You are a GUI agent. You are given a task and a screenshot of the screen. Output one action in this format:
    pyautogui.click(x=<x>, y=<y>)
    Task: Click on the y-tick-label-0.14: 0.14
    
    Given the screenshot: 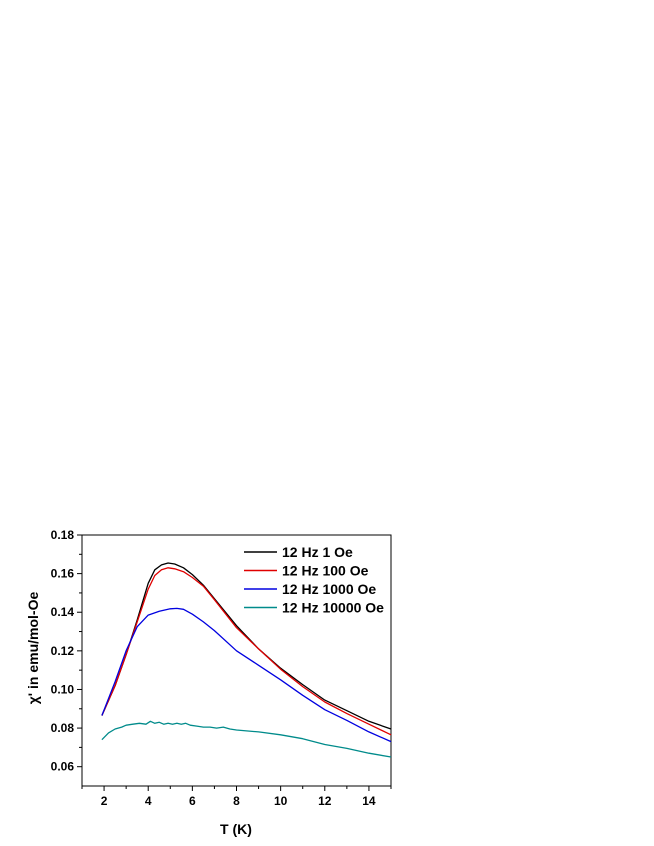 What is the action you would take?
    pyautogui.click(x=63, y=612)
    